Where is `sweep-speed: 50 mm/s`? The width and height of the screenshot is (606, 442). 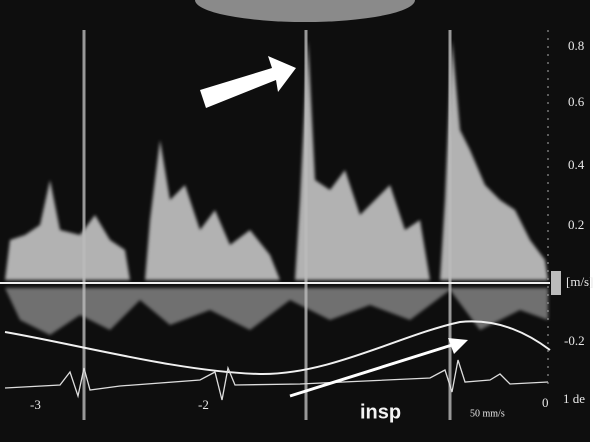
sweep-speed: 50 mm/s is located at coordinates (487, 413).